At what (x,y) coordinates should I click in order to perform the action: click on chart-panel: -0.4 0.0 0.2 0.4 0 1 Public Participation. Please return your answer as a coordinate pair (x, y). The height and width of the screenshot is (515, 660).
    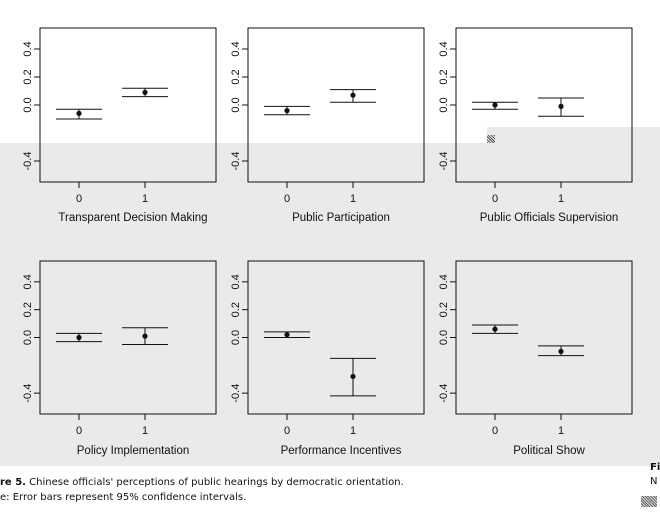
    Looking at the image, I should click on (327, 125).